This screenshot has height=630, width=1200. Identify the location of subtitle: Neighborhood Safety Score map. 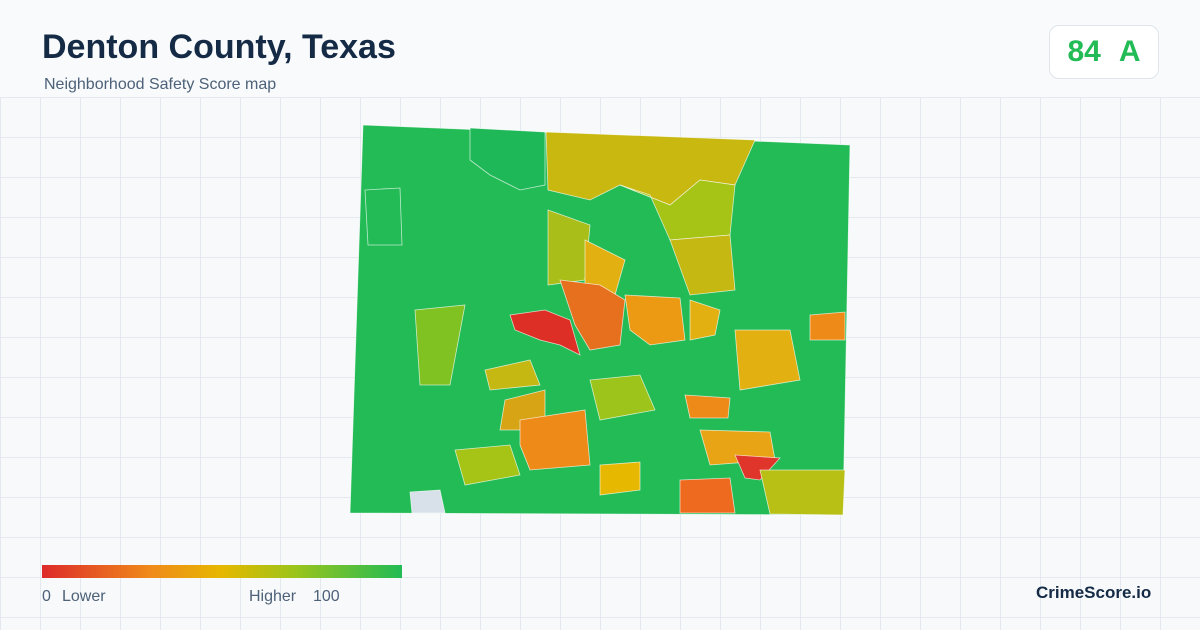
(160, 84).